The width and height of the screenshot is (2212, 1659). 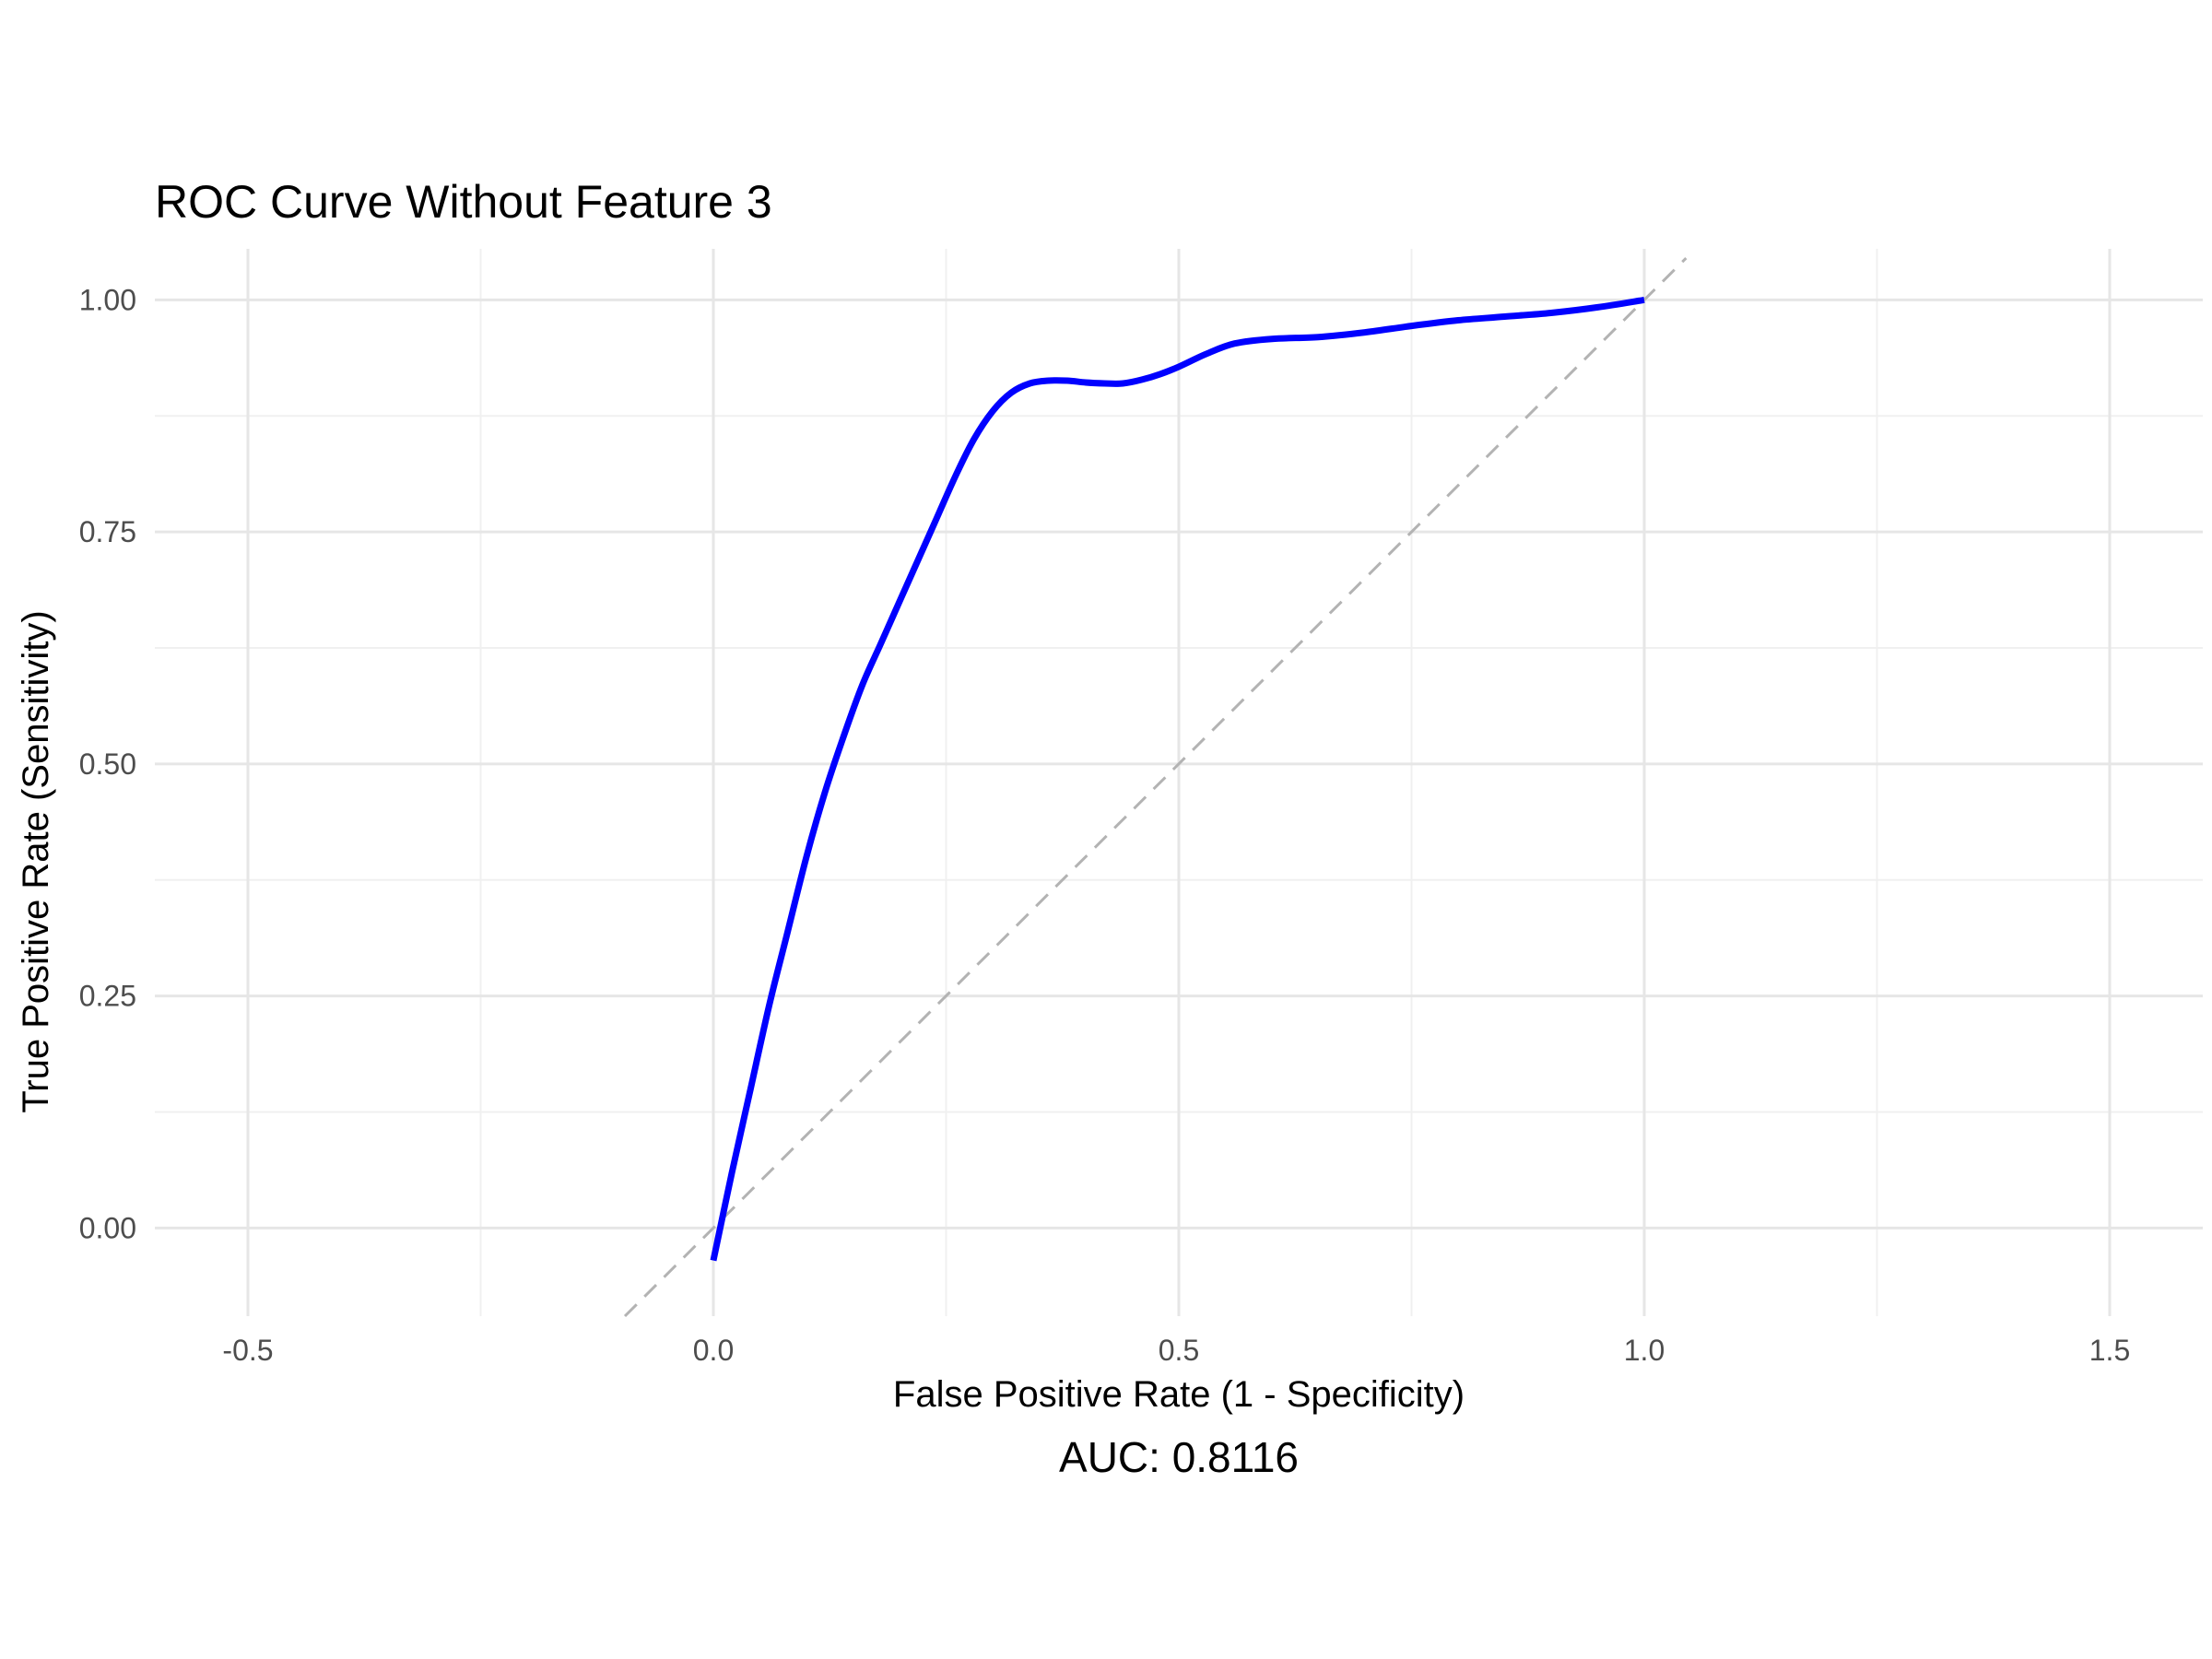 What do you see at coordinates (107, 764) in the screenshot?
I see `y-tick-label: 0.50` at bounding box center [107, 764].